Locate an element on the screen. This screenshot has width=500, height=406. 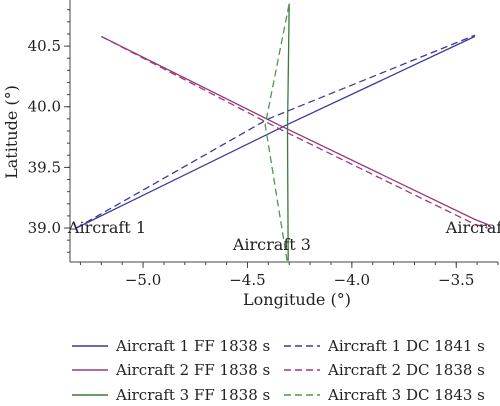
annotation-layer: Aircraft 1 Aircraft 3 Aircraft 2 is located at coordinates (283, 236).